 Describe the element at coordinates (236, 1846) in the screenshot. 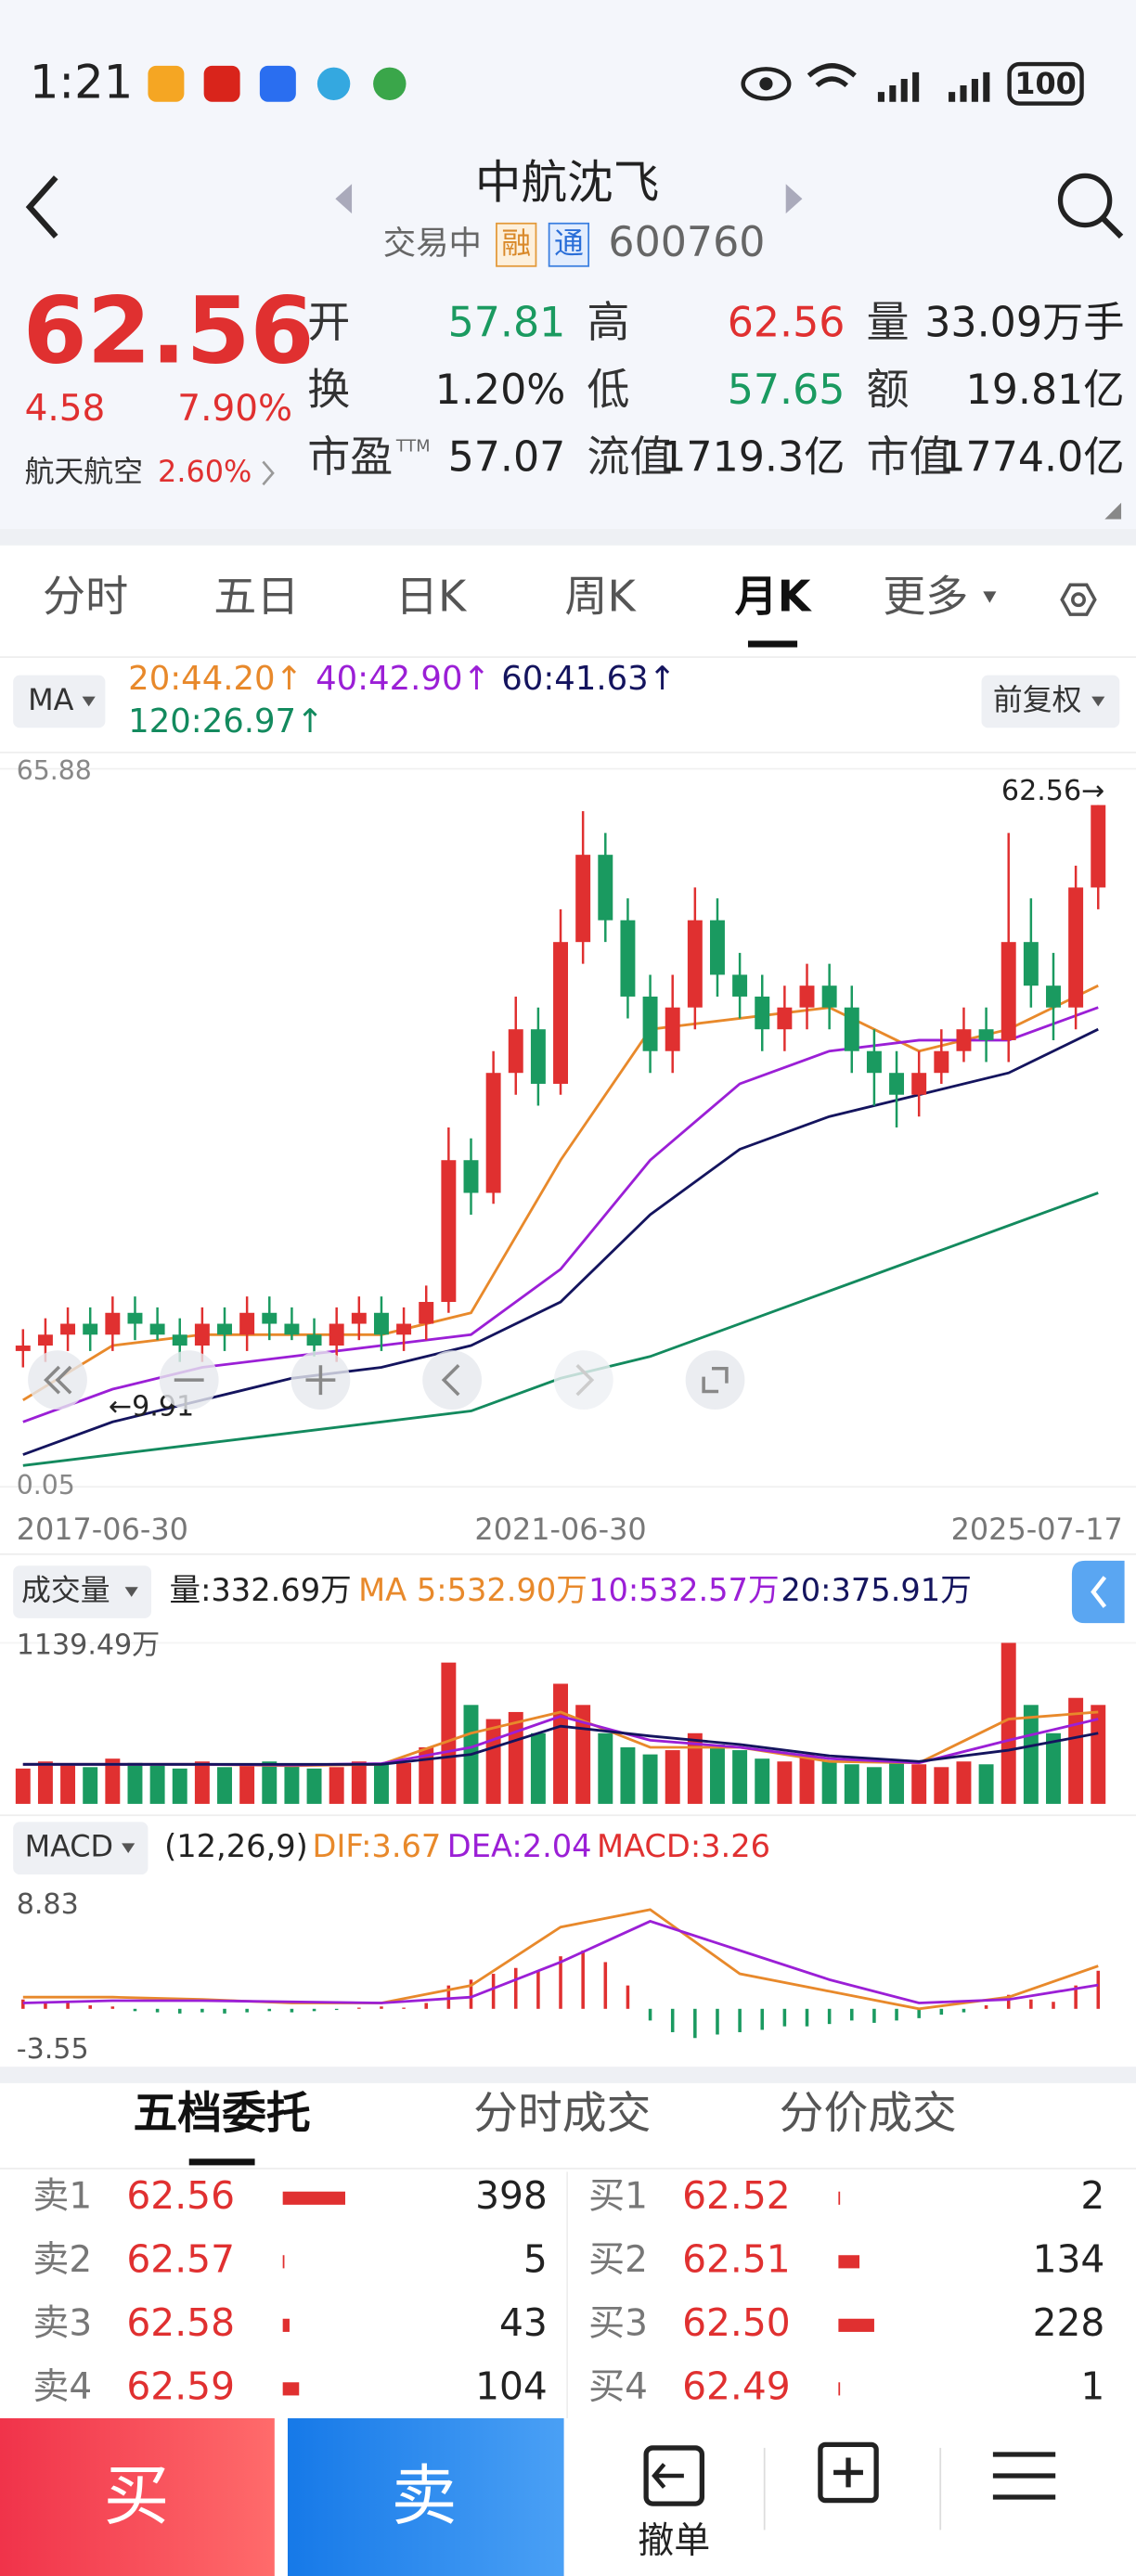

I see `legend-item: (12,26,9)` at that location.